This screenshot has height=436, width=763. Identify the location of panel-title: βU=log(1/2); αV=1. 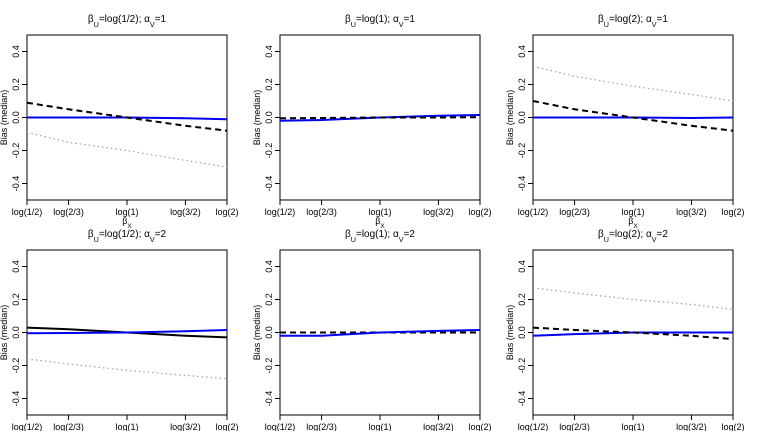
(127, 21).